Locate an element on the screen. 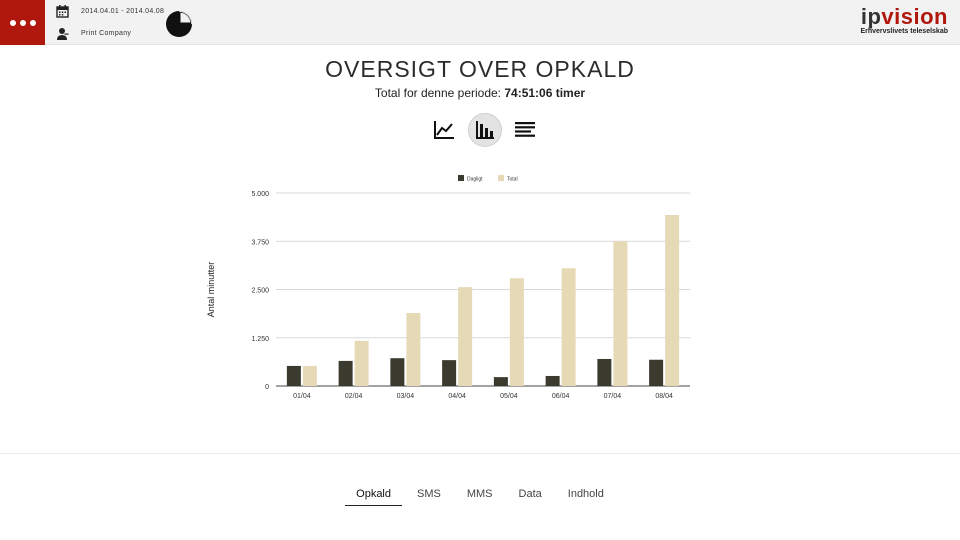  y-tick-label: 3.750 is located at coordinates (260, 242).